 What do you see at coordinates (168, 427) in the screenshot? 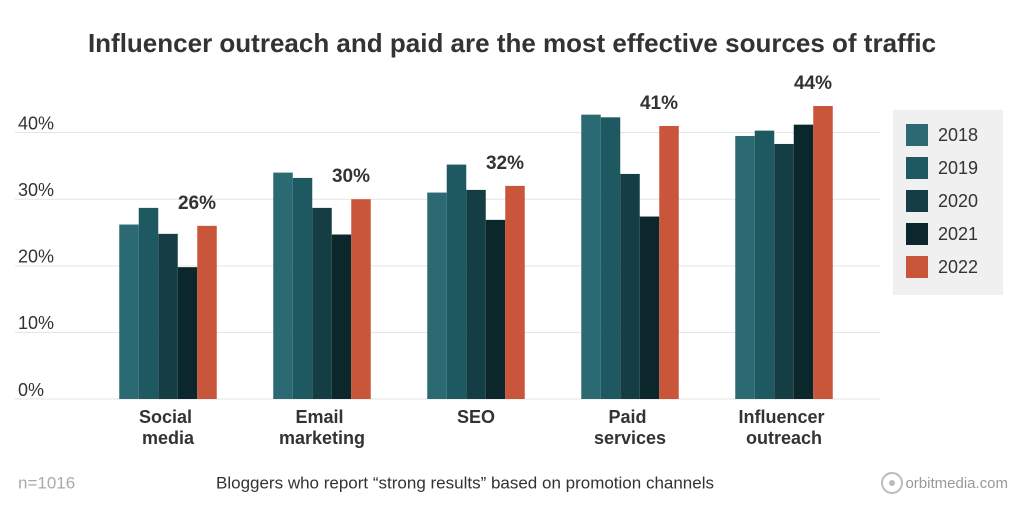
I see `x-tick-label: Social media` at bounding box center [168, 427].